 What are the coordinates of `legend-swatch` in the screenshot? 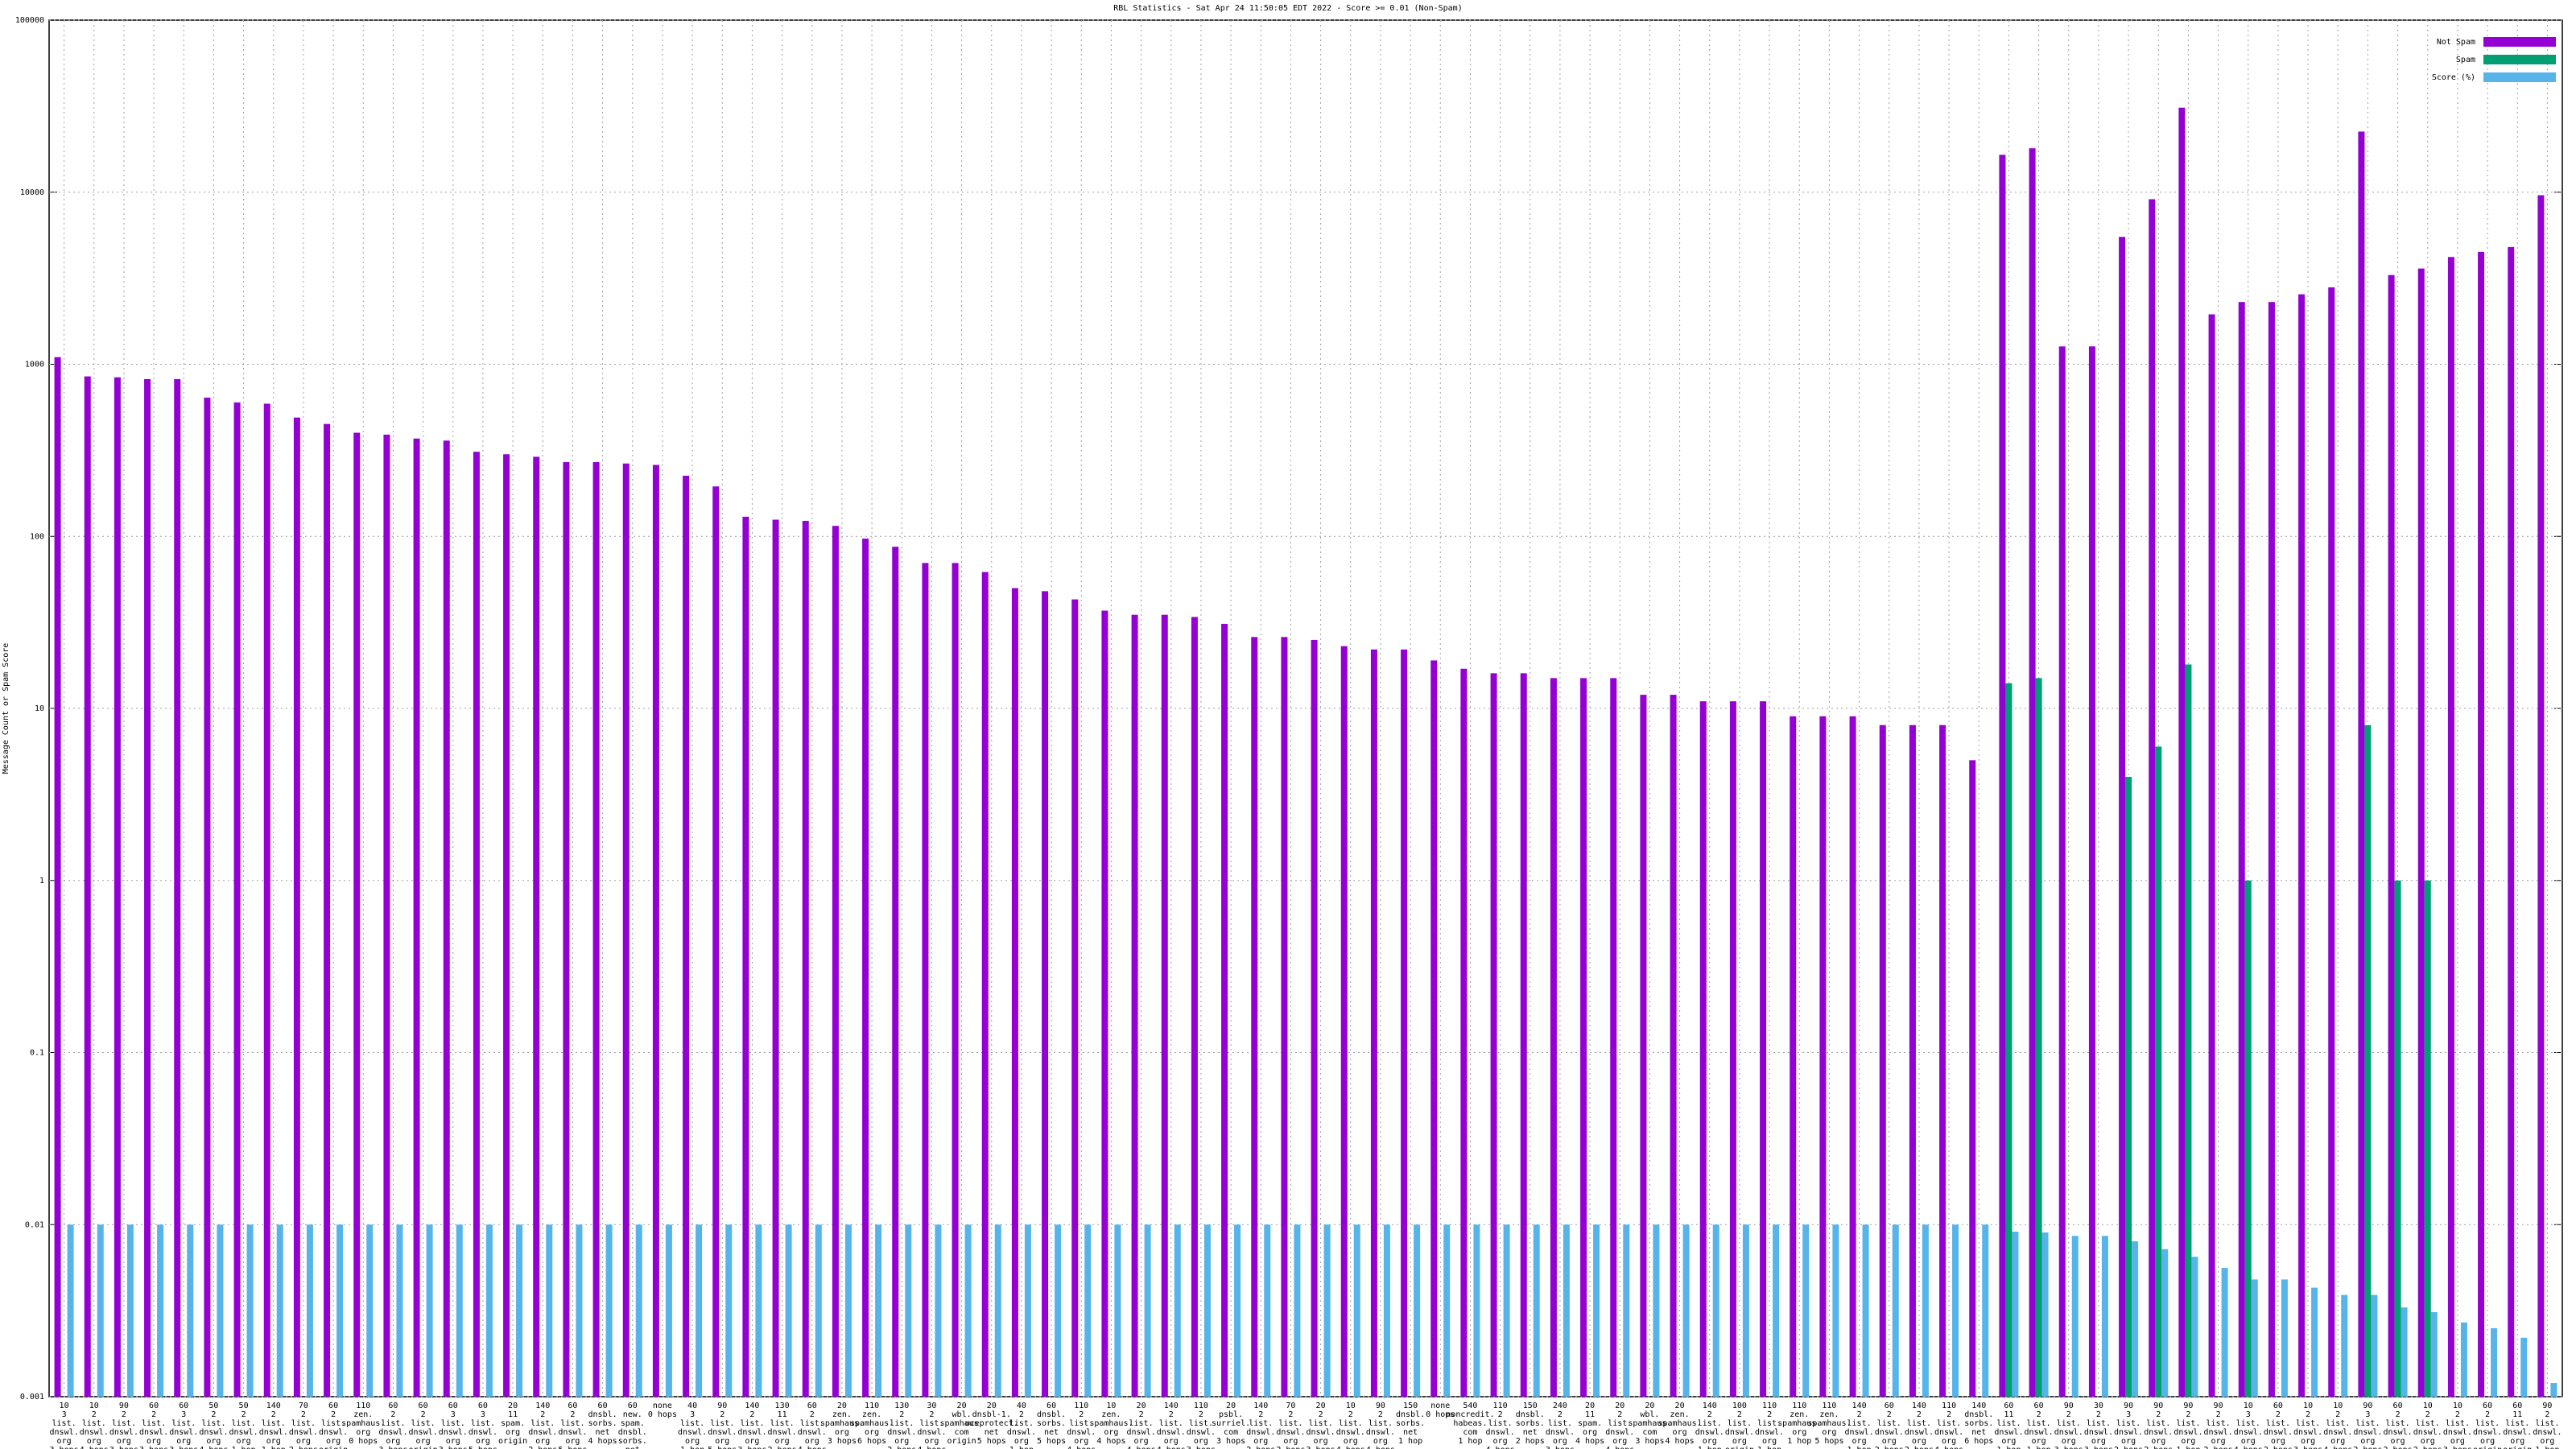 It's located at (2519, 42).